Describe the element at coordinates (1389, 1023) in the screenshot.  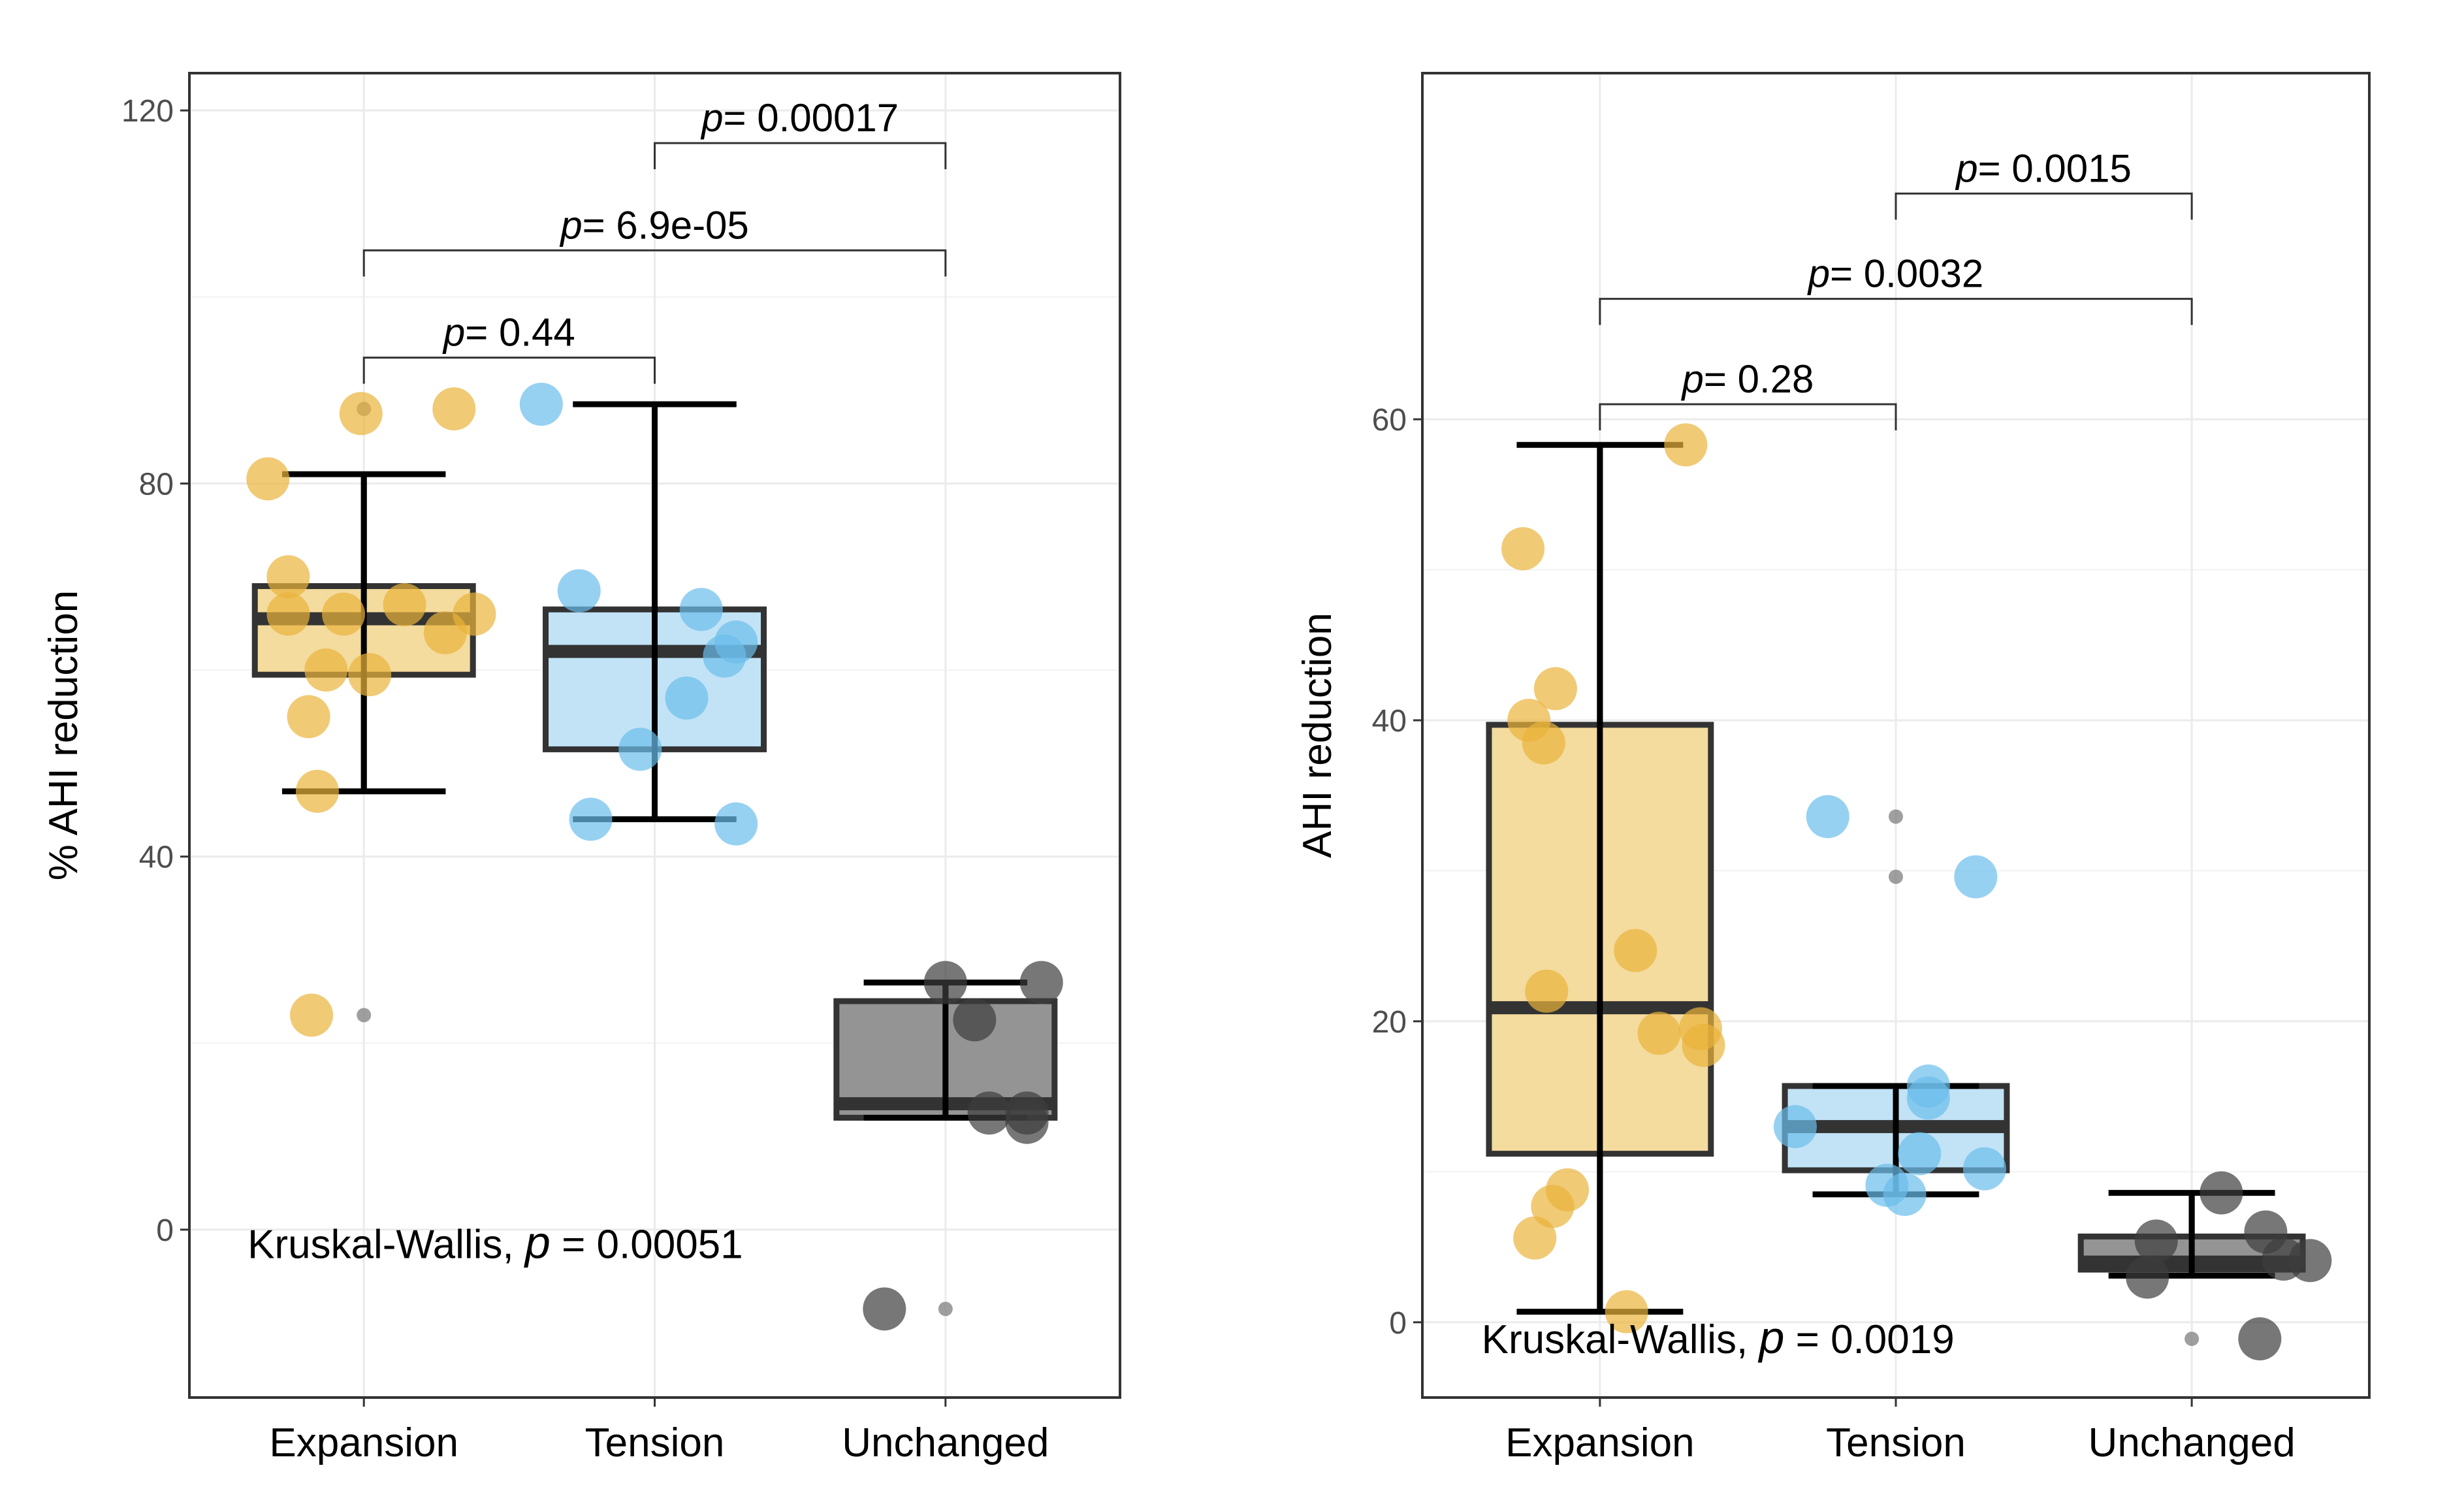
I see `y-tick-label: 20` at that location.